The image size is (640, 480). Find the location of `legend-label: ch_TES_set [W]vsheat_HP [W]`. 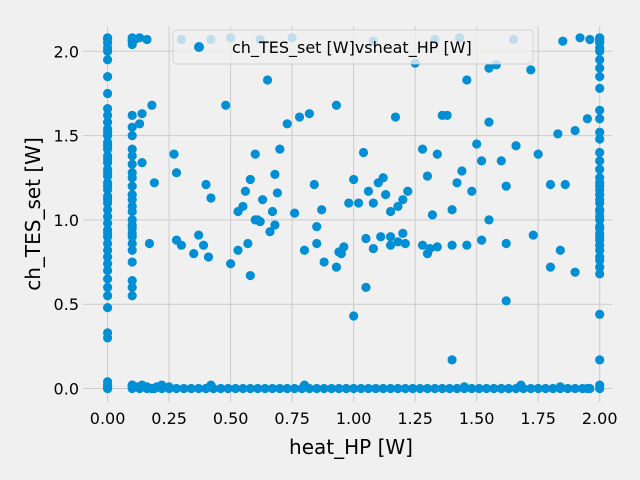

legend-label: ch_TES_set [W]vsheat_HP [W] is located at coordinates (352, 48).